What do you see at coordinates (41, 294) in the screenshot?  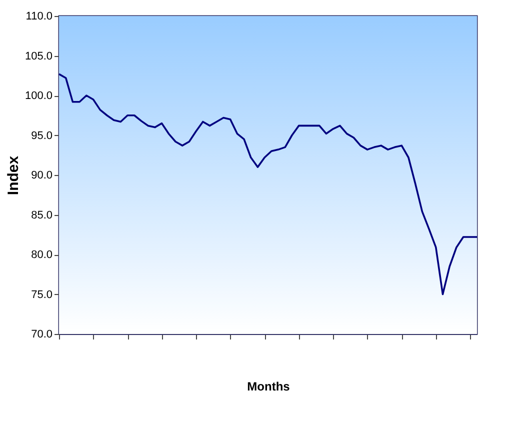 I see `y-tick-label: 75.0` at bounding box center [41, 294].